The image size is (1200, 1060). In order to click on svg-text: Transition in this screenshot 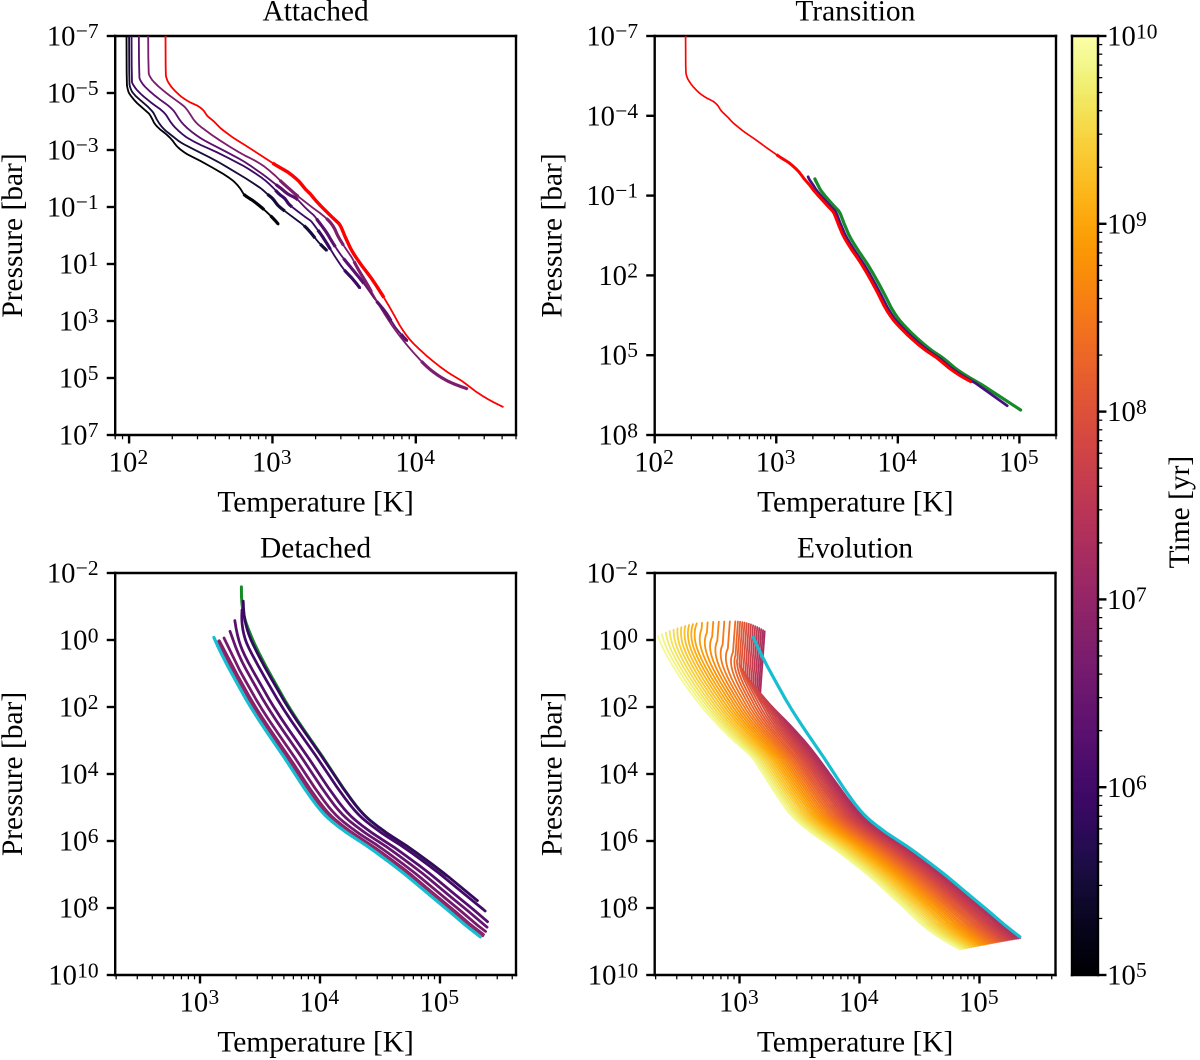, I will do `click(855, 14)`.